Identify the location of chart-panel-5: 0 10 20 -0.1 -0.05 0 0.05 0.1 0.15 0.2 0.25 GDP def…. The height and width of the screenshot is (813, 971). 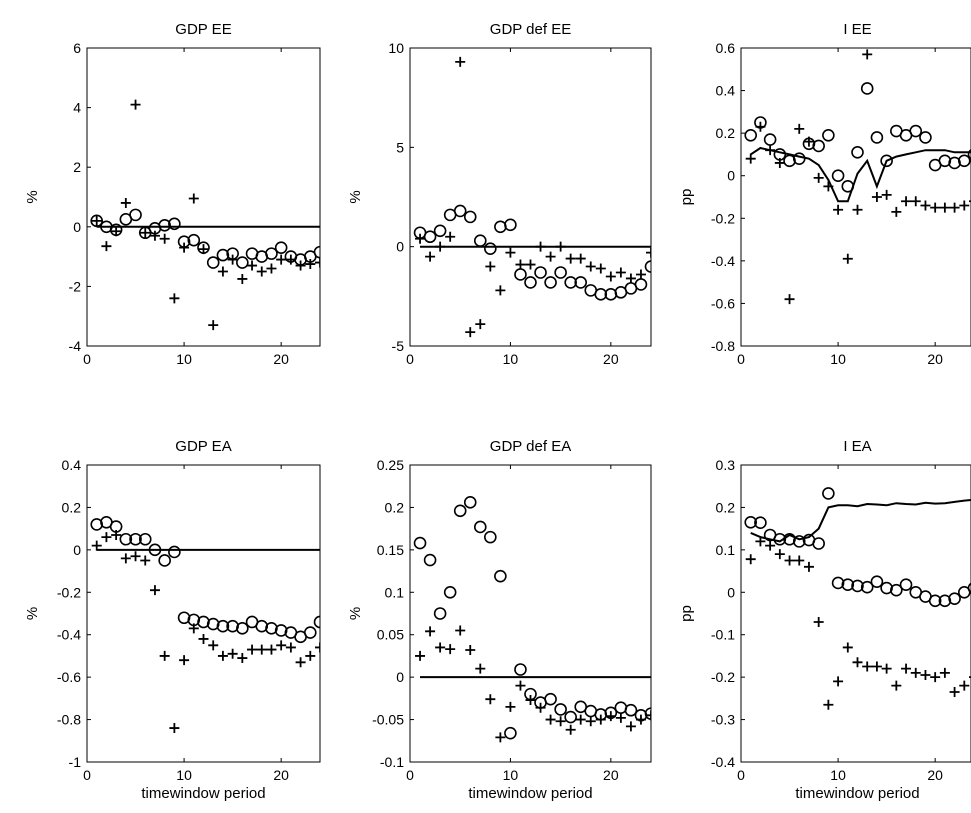
(499, 620).